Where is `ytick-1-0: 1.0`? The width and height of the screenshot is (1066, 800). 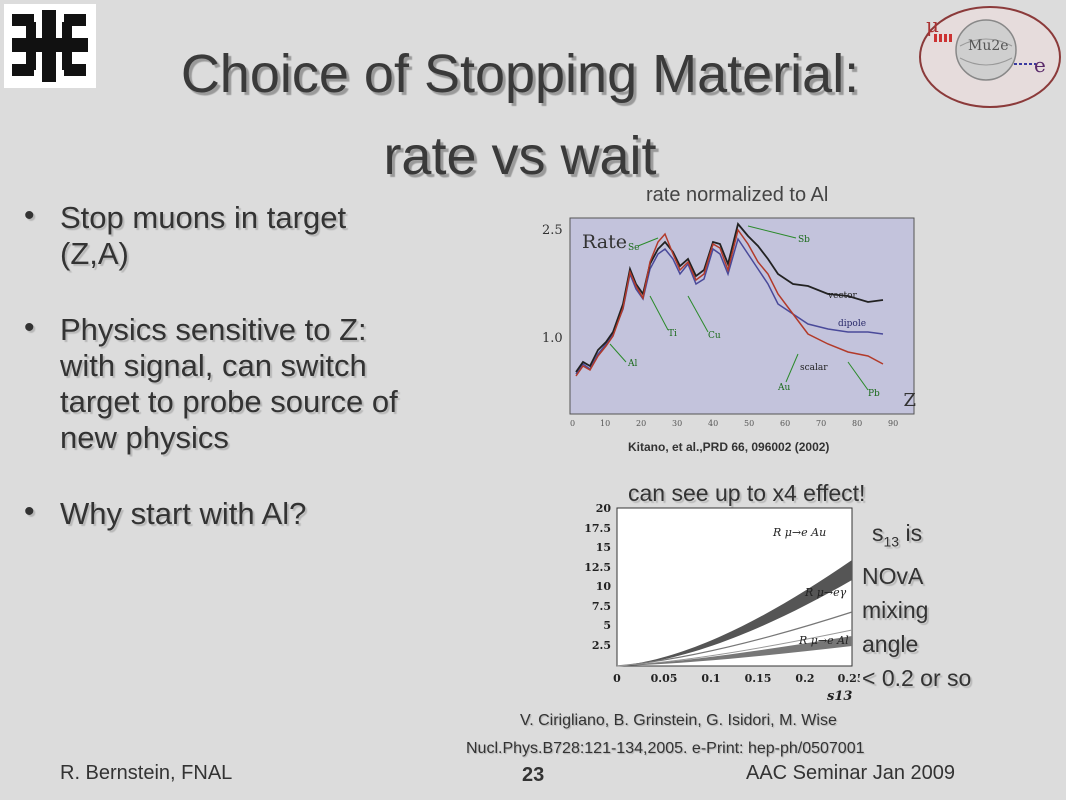
ytick-1-0: 1.0 is located at coordinates (552, 338).